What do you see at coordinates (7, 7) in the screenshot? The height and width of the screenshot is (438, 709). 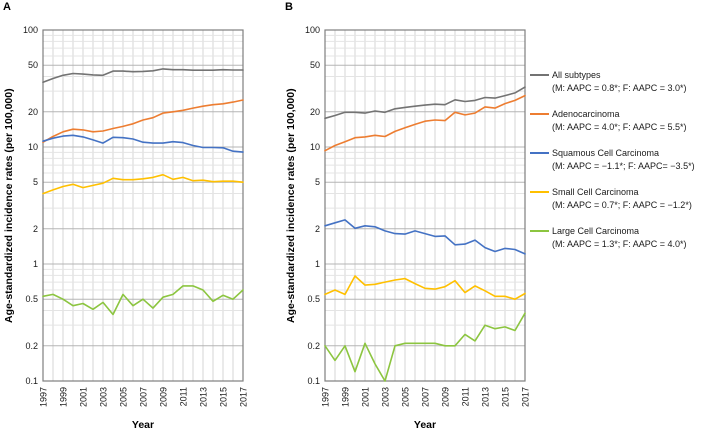 I see `panel-a-label: A` at bounding box center [7, 7].